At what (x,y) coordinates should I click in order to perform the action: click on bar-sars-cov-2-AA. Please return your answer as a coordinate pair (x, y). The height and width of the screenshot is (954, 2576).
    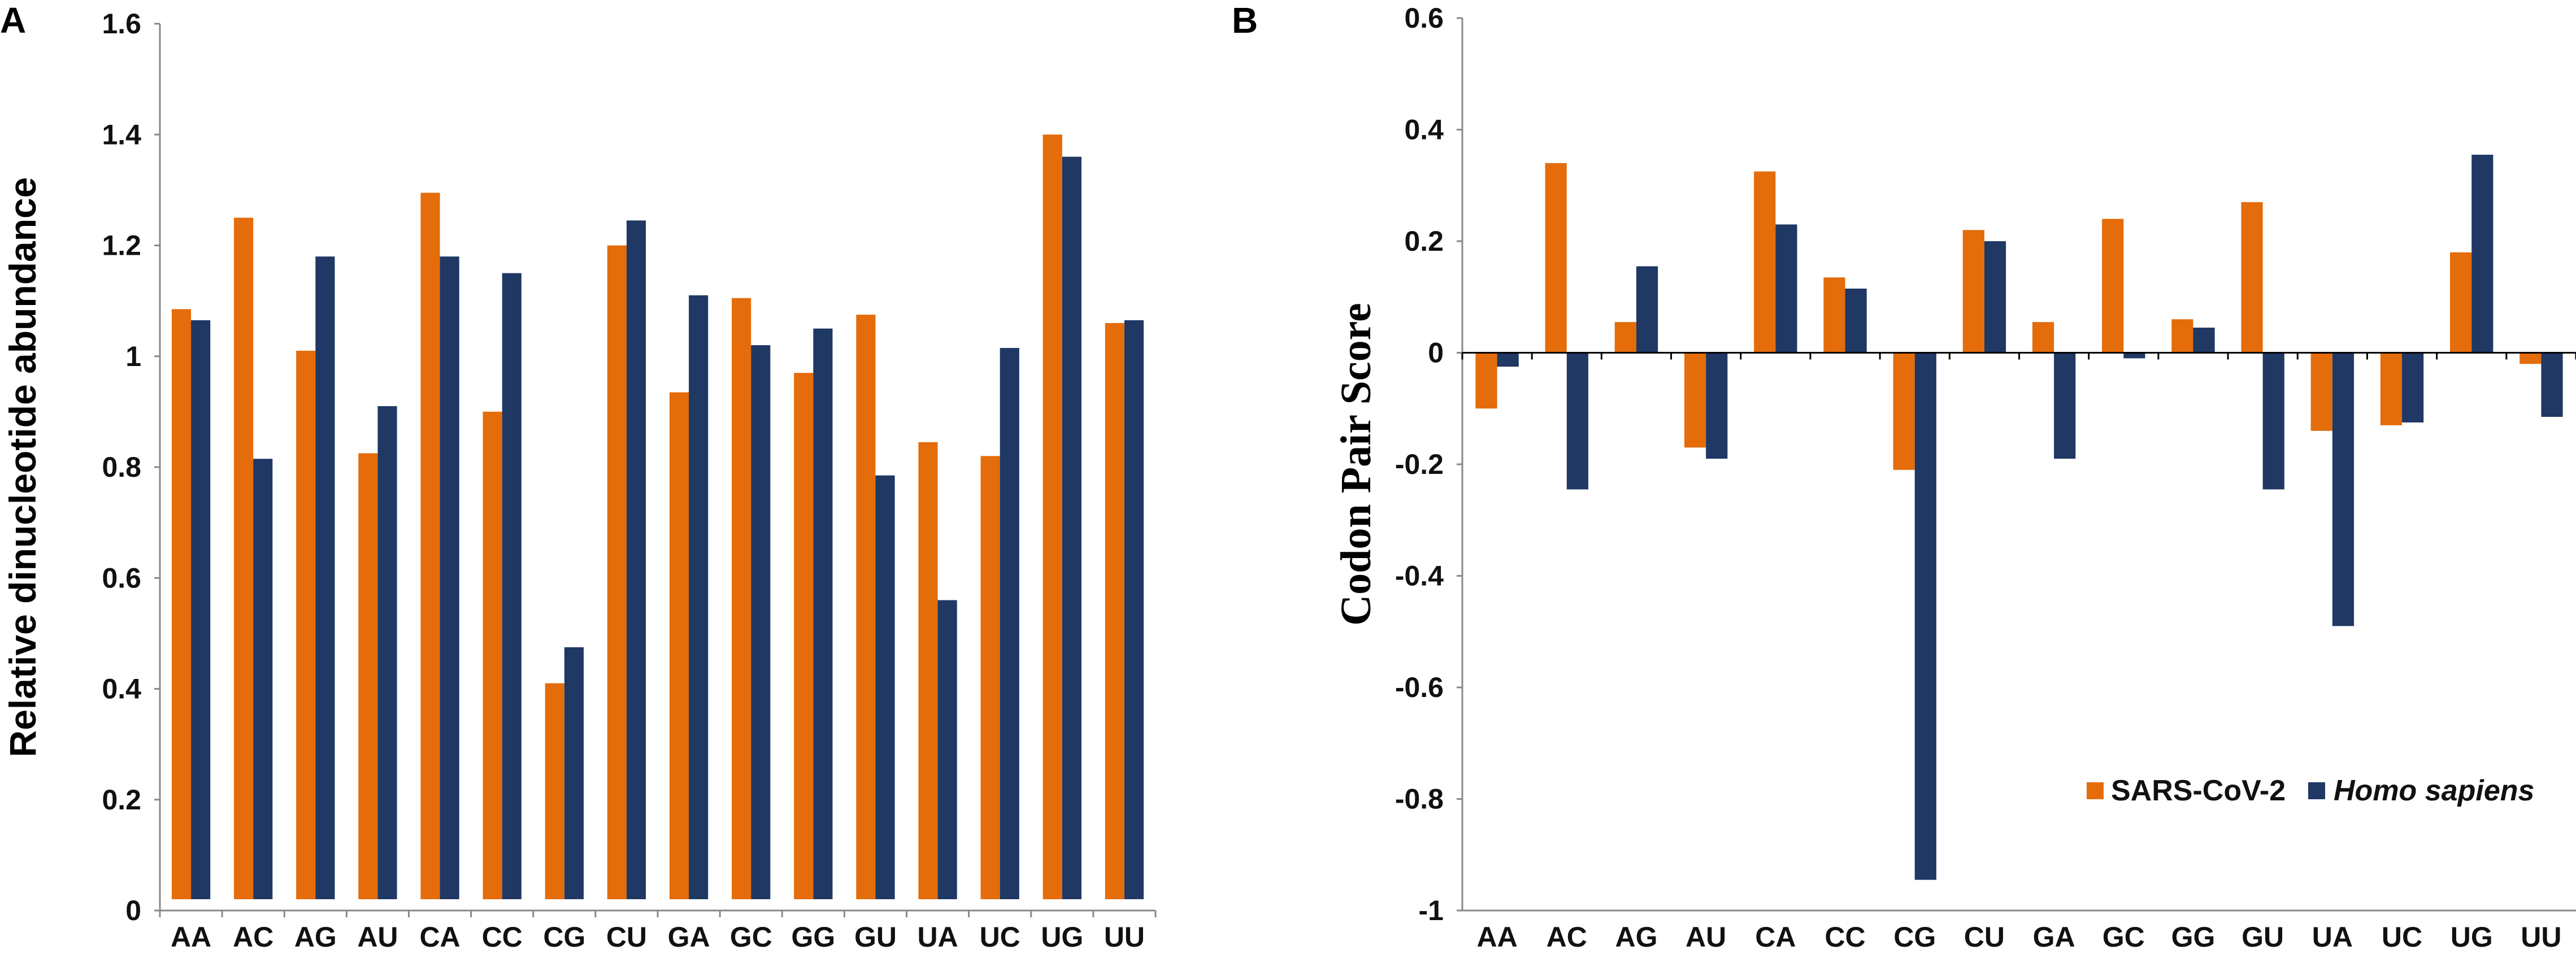
    Looking at the image, I should click on (181, 604).